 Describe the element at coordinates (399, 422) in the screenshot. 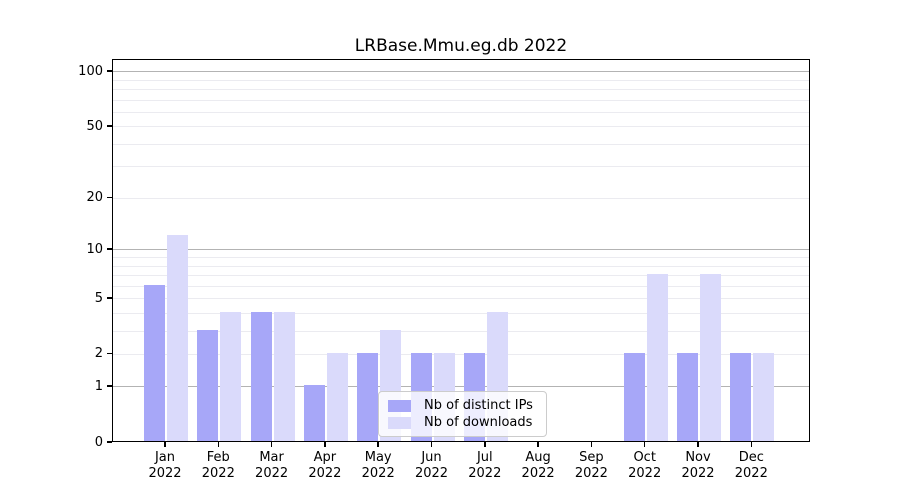

I see `legend-swatch-downloads` at that location.